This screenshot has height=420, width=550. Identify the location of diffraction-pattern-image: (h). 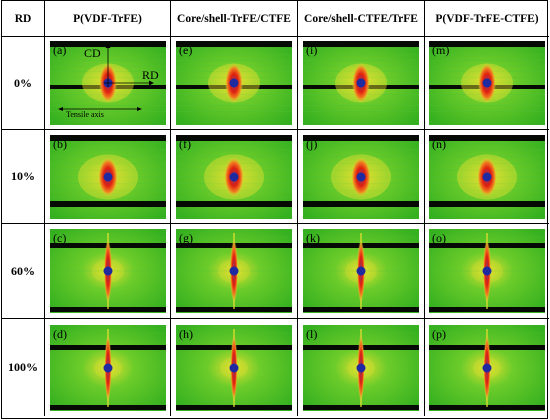
(234, 368).